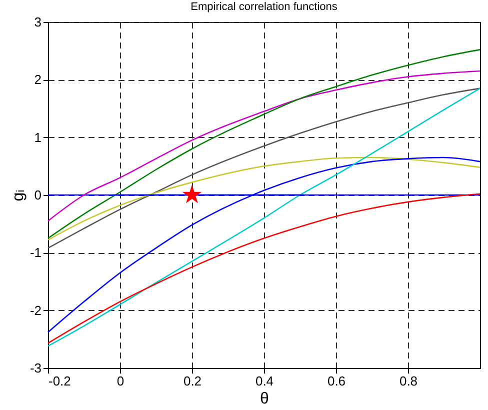  I want to click on chart-title: Empirical correlation functions, so click(264, 7).